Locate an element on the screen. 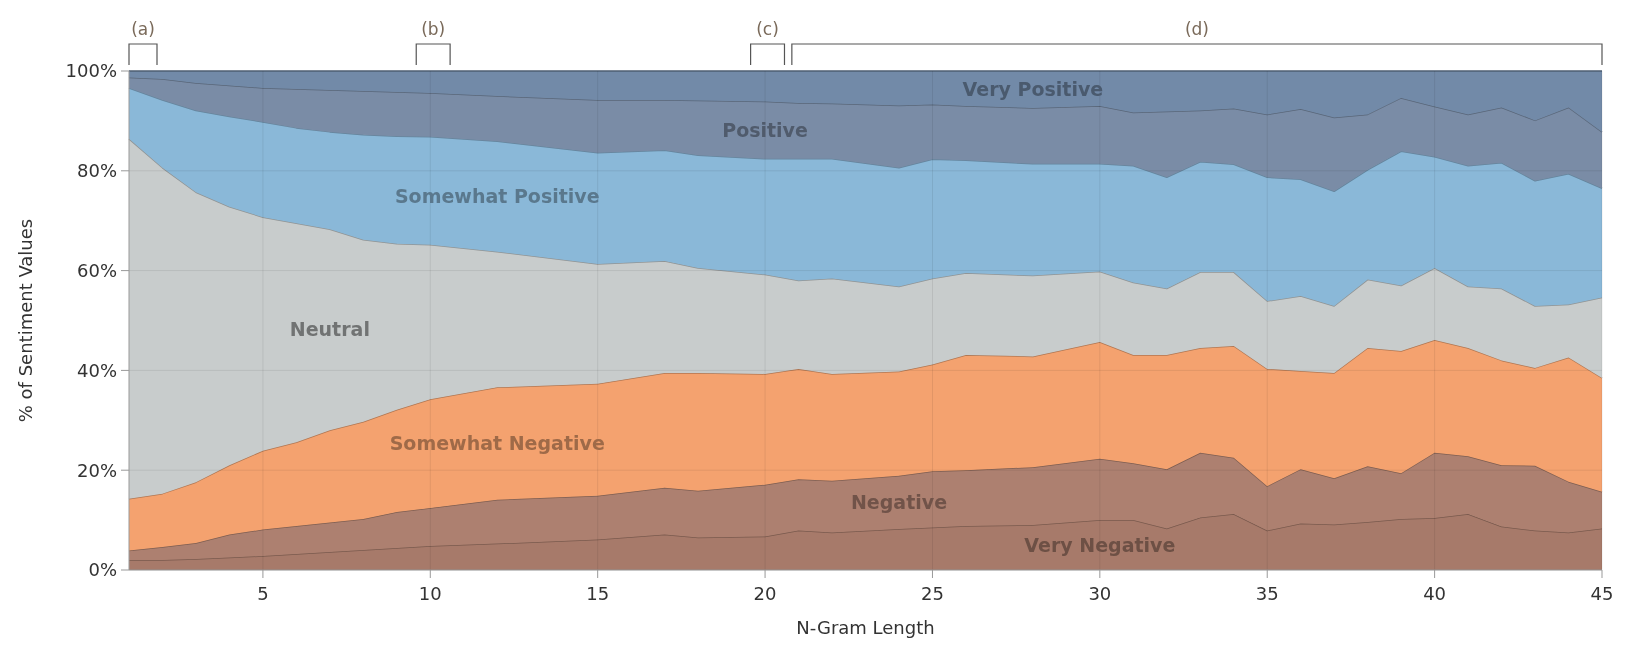 This screenshot has height=646, width=1644. y-tick-label: 0% is located at coordinates (102, 570).